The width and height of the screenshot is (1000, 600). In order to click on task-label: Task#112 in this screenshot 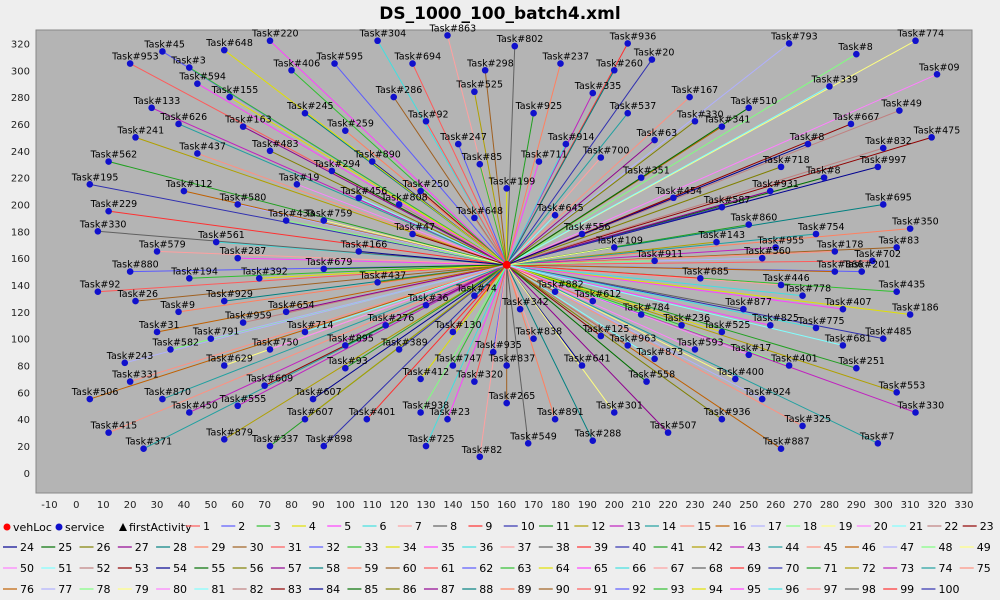, I will do `click(189, 184)`.